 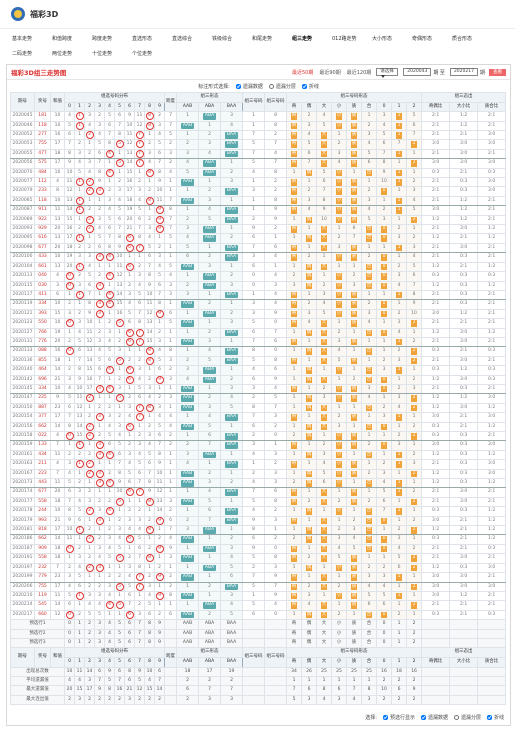 What do you see at coordinates (182, 39) in the screenshot?
I see `nav-link: 直选综合` at bounding box center [182, 39].